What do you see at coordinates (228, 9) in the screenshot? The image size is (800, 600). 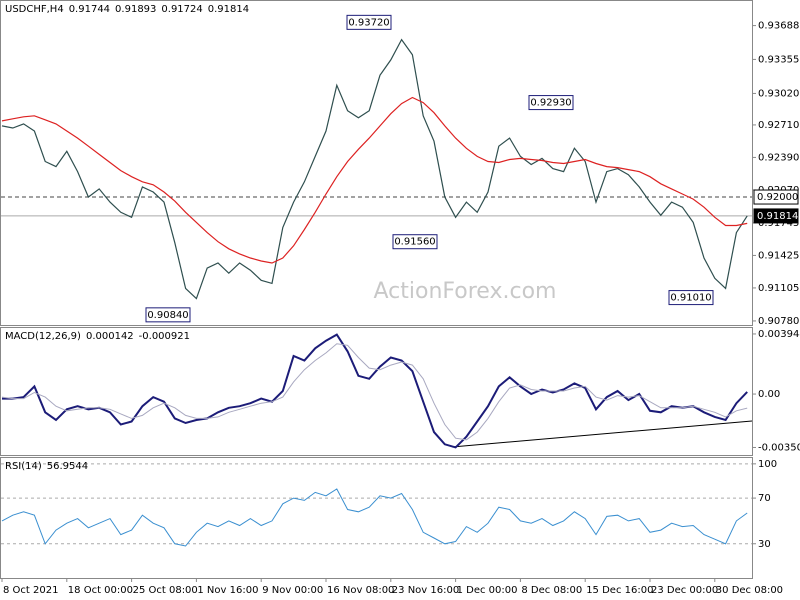 I see `readout-value: 0.91814` at bounding box center [228, 9].